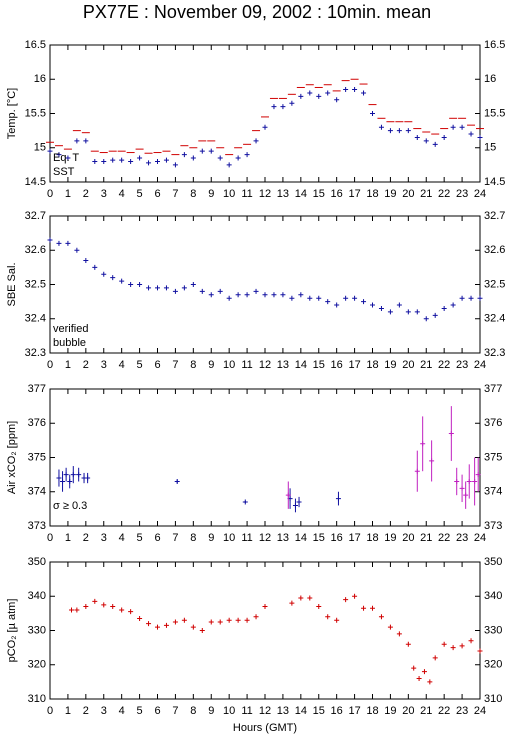 This screenshot has width=515, height=739. Describe the element at coordinates (40, 79) in the screenshot. I see `y-tick-label: 16` at that location.